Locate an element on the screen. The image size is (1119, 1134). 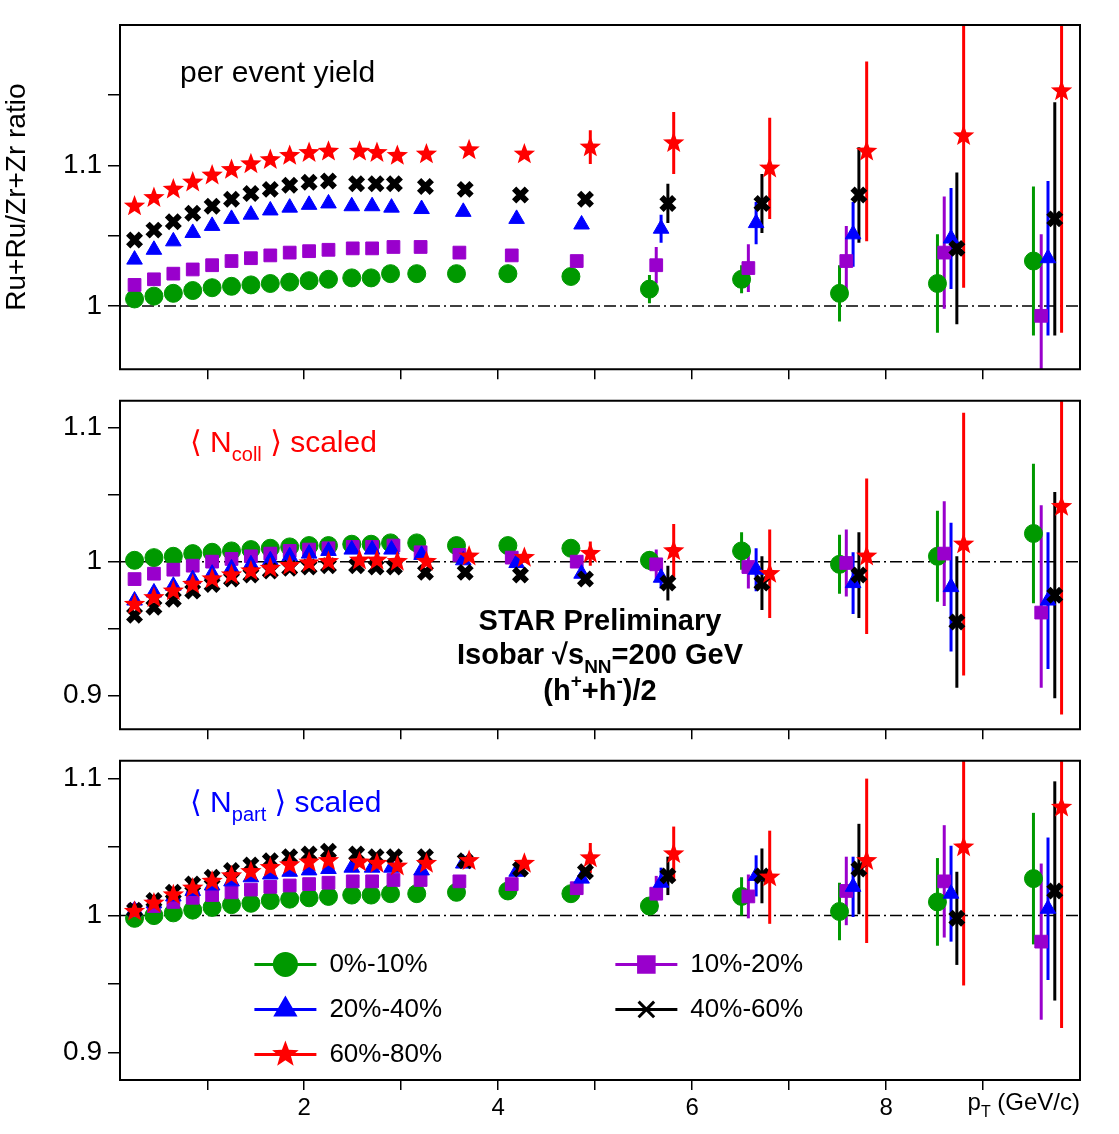
legend-label: 40%-60% is located at coordinates (747, 1007).